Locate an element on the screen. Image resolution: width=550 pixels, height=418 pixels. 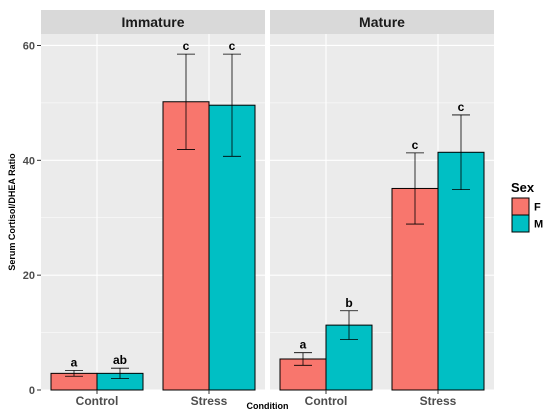
y-axis-title: Serum Cortisol/DHEA Ratio is located at coordinates (12, 212).